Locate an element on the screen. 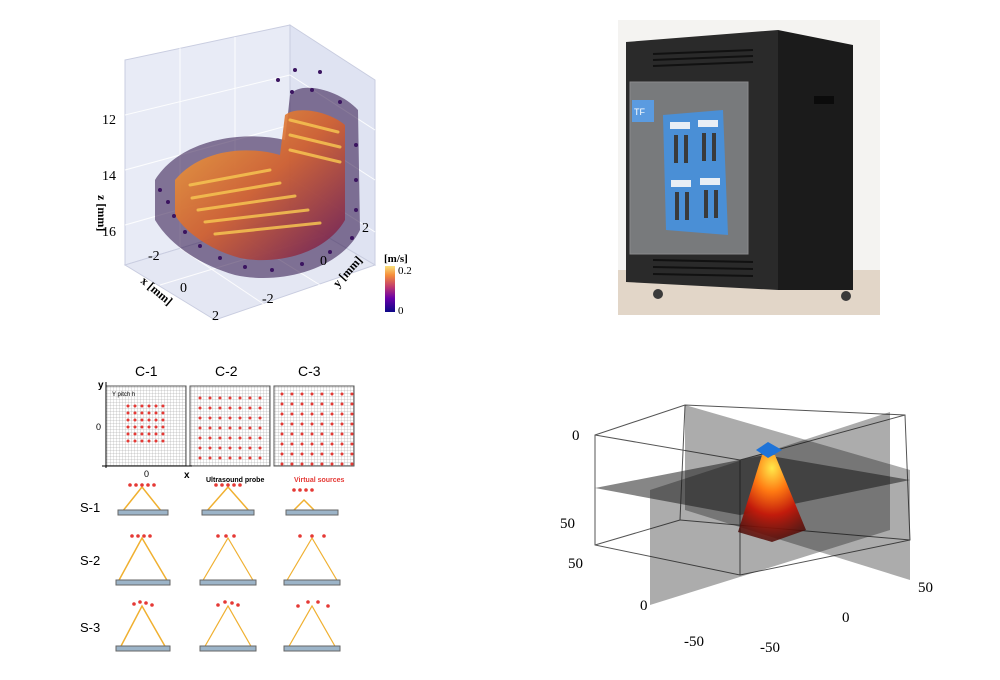 The width and height of the screenshot is (1000, 680). vent-bottom is located at coordinates (703, 268).